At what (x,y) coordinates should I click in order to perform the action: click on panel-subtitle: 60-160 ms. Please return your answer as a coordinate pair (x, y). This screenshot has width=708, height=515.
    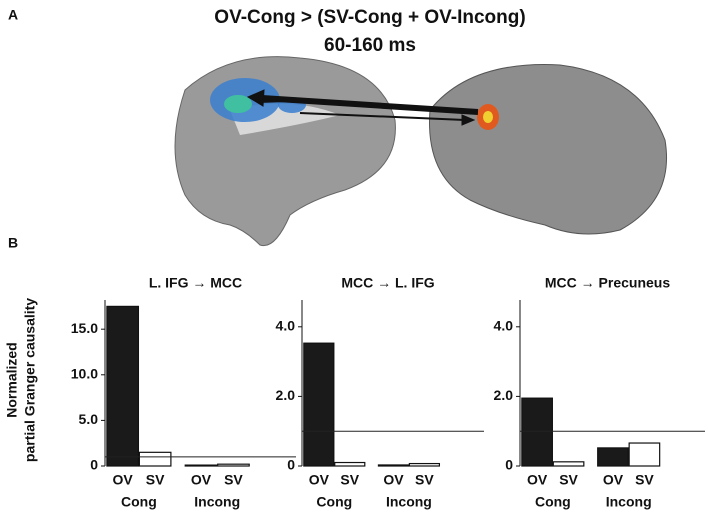
    Looking at the image, I should click on (370, 45).